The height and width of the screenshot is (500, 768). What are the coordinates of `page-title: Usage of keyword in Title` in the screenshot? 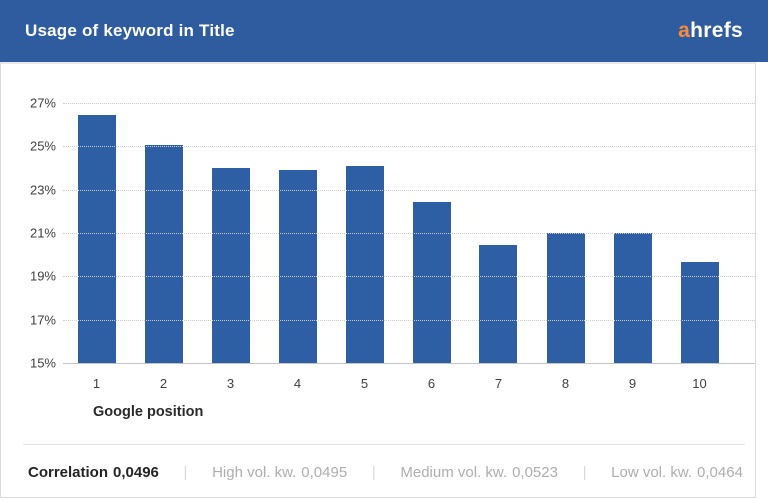 It's located at (130, 30).